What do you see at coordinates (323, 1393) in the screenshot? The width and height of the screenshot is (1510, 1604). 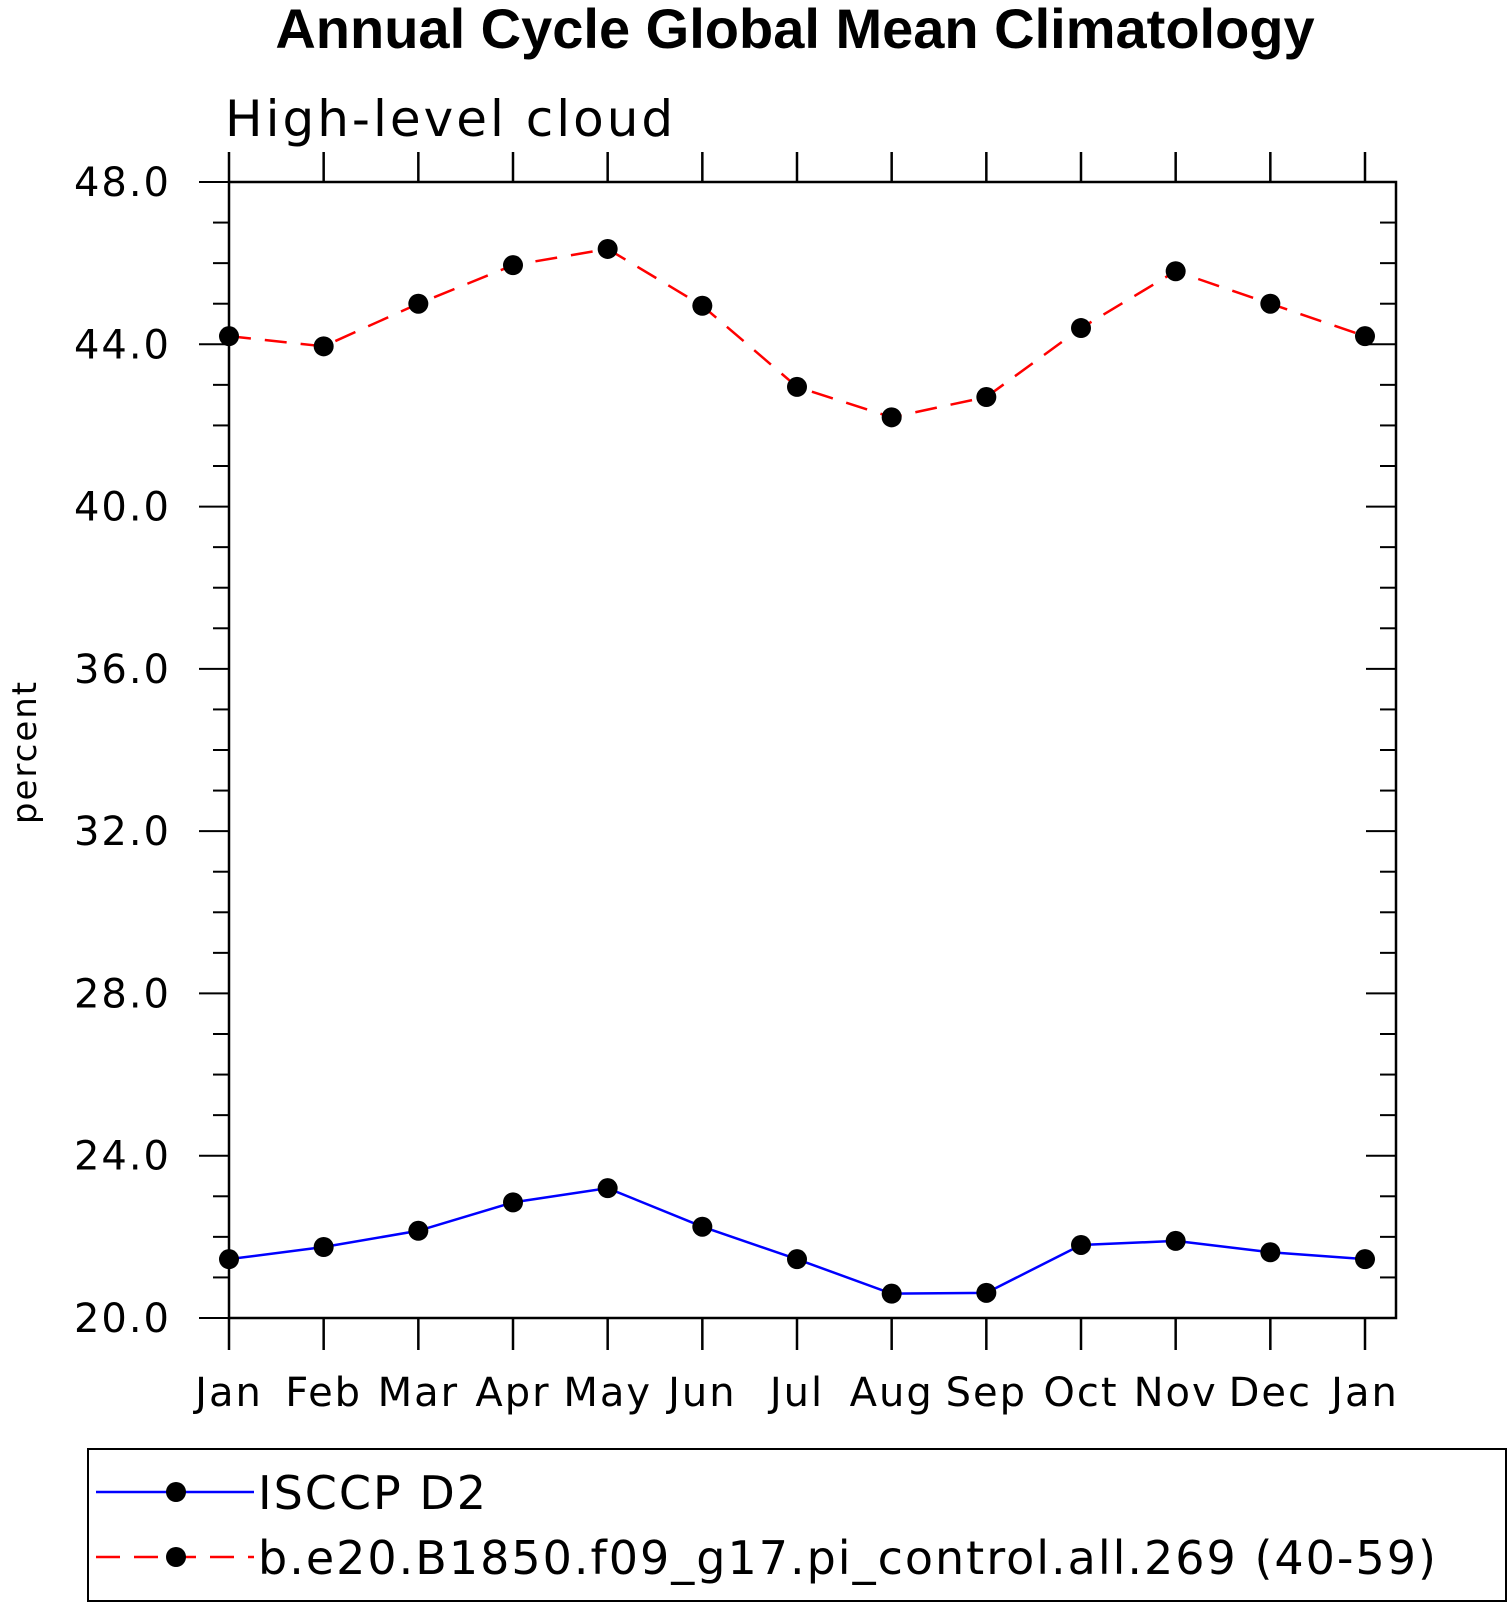 I see `x-tick-label: Feb` at bounding box center [323, 1393].